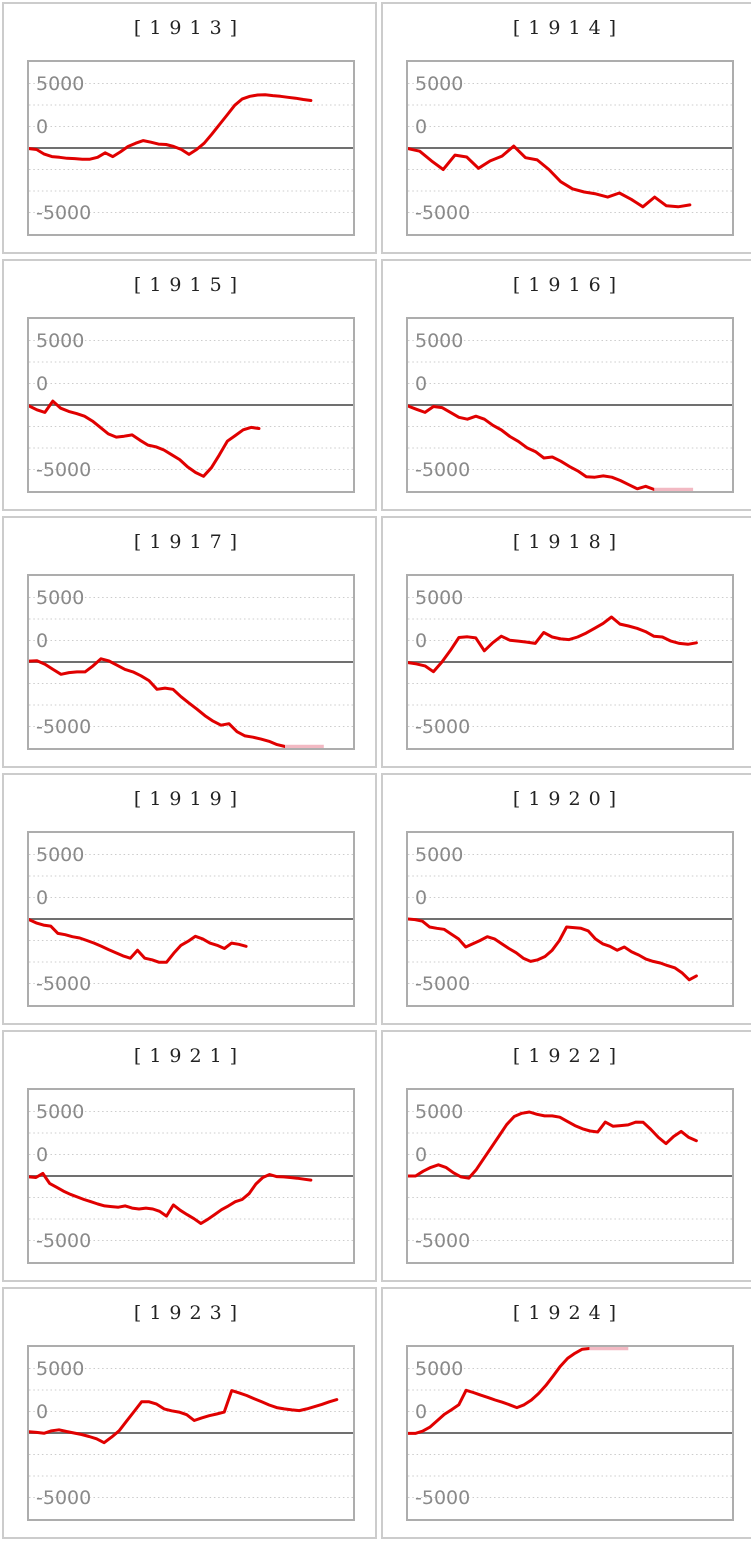 The width and height of the screenshot is (751, 1541). I want to click on year-panel-1917: [1917] 5000 0 -5000, so click(189, 642).